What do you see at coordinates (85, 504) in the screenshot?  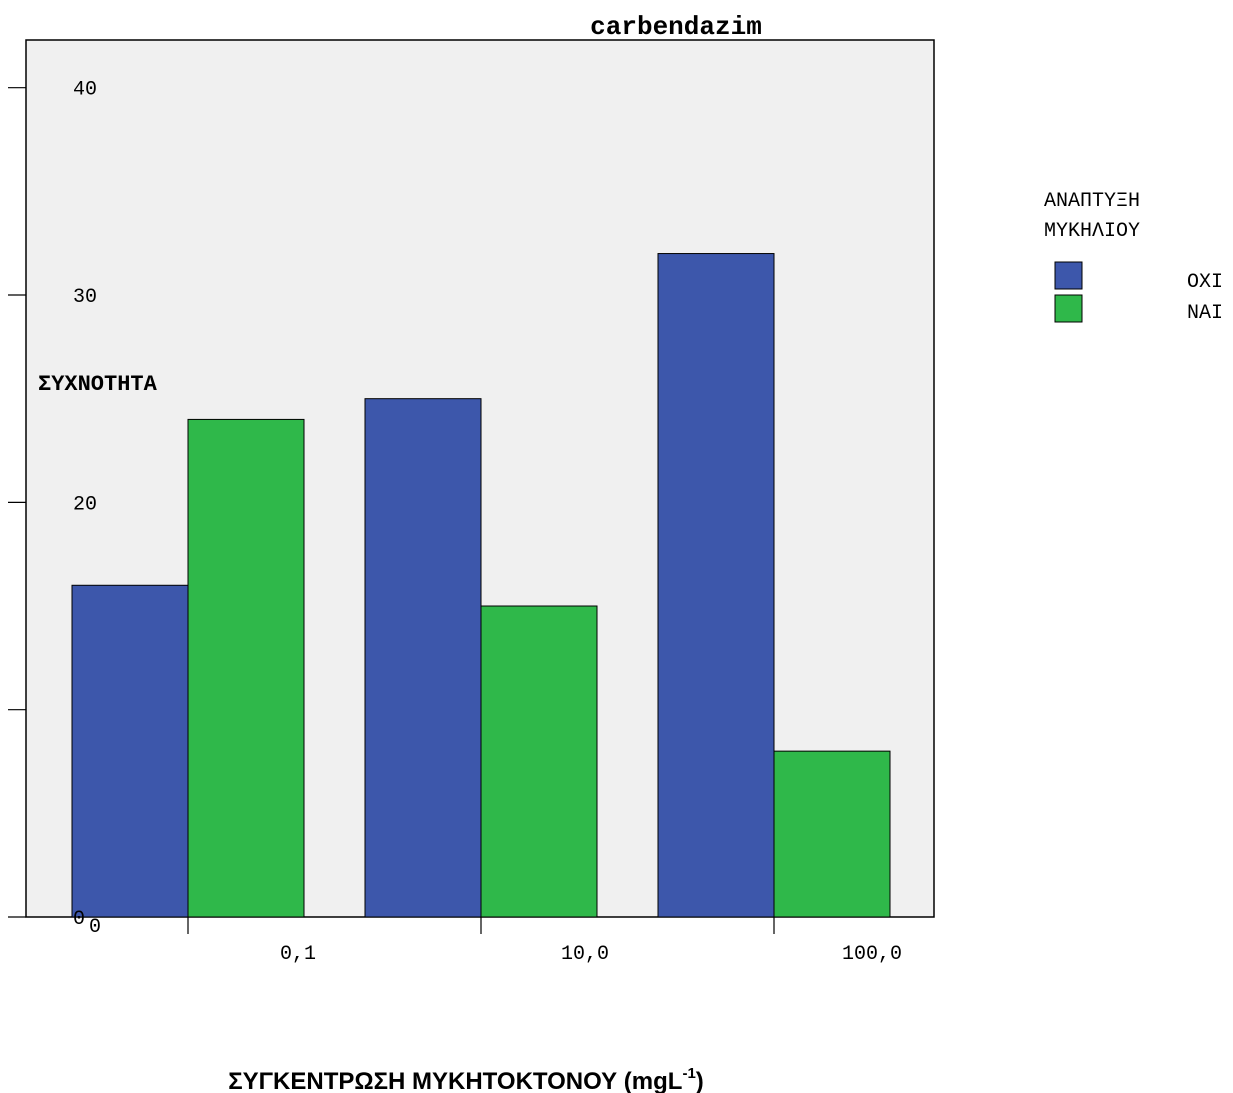 I see `y-tick-label-2: 20` at bounding box center [85, 504].